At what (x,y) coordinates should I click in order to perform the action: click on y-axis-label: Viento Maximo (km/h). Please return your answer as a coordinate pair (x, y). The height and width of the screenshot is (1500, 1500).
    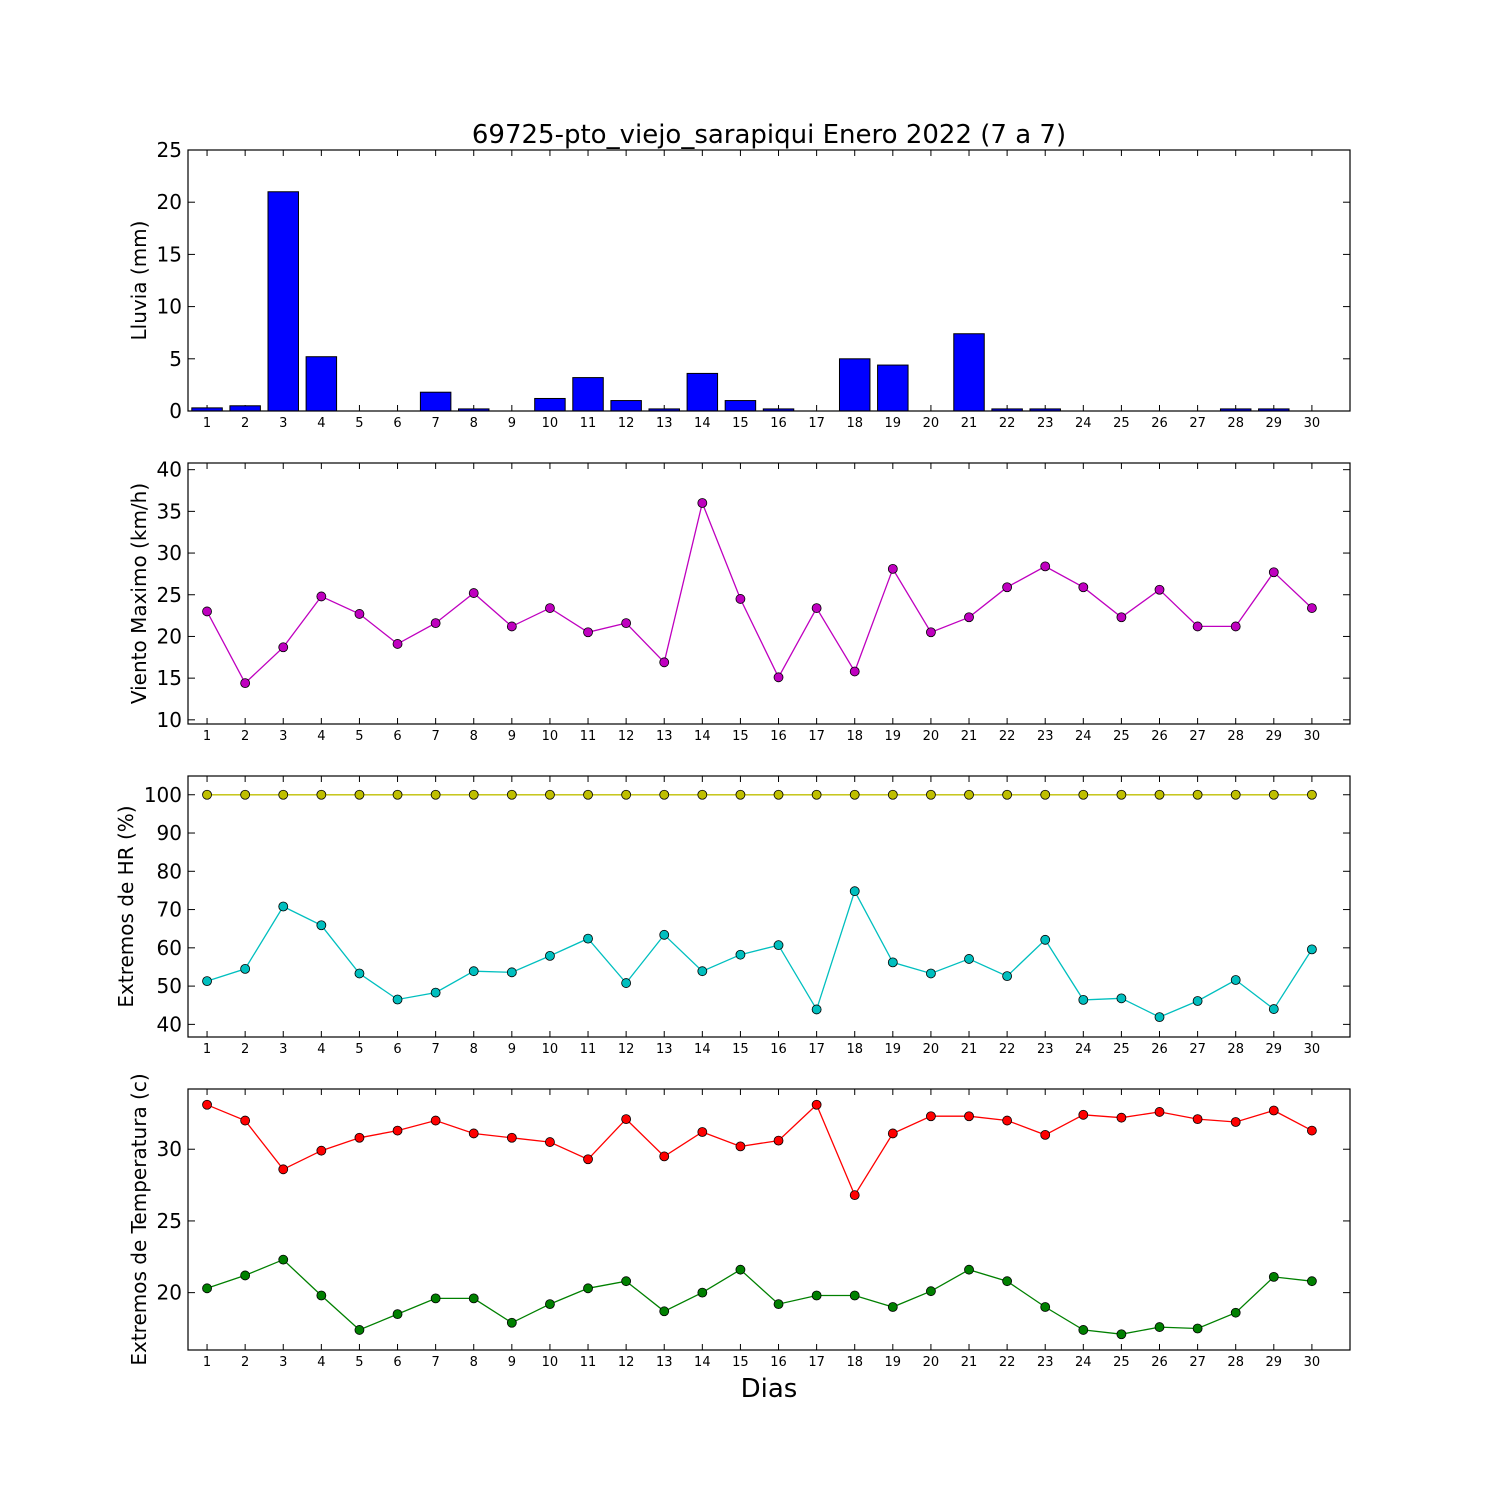
    Looking at the image, I should click on (139, 593).